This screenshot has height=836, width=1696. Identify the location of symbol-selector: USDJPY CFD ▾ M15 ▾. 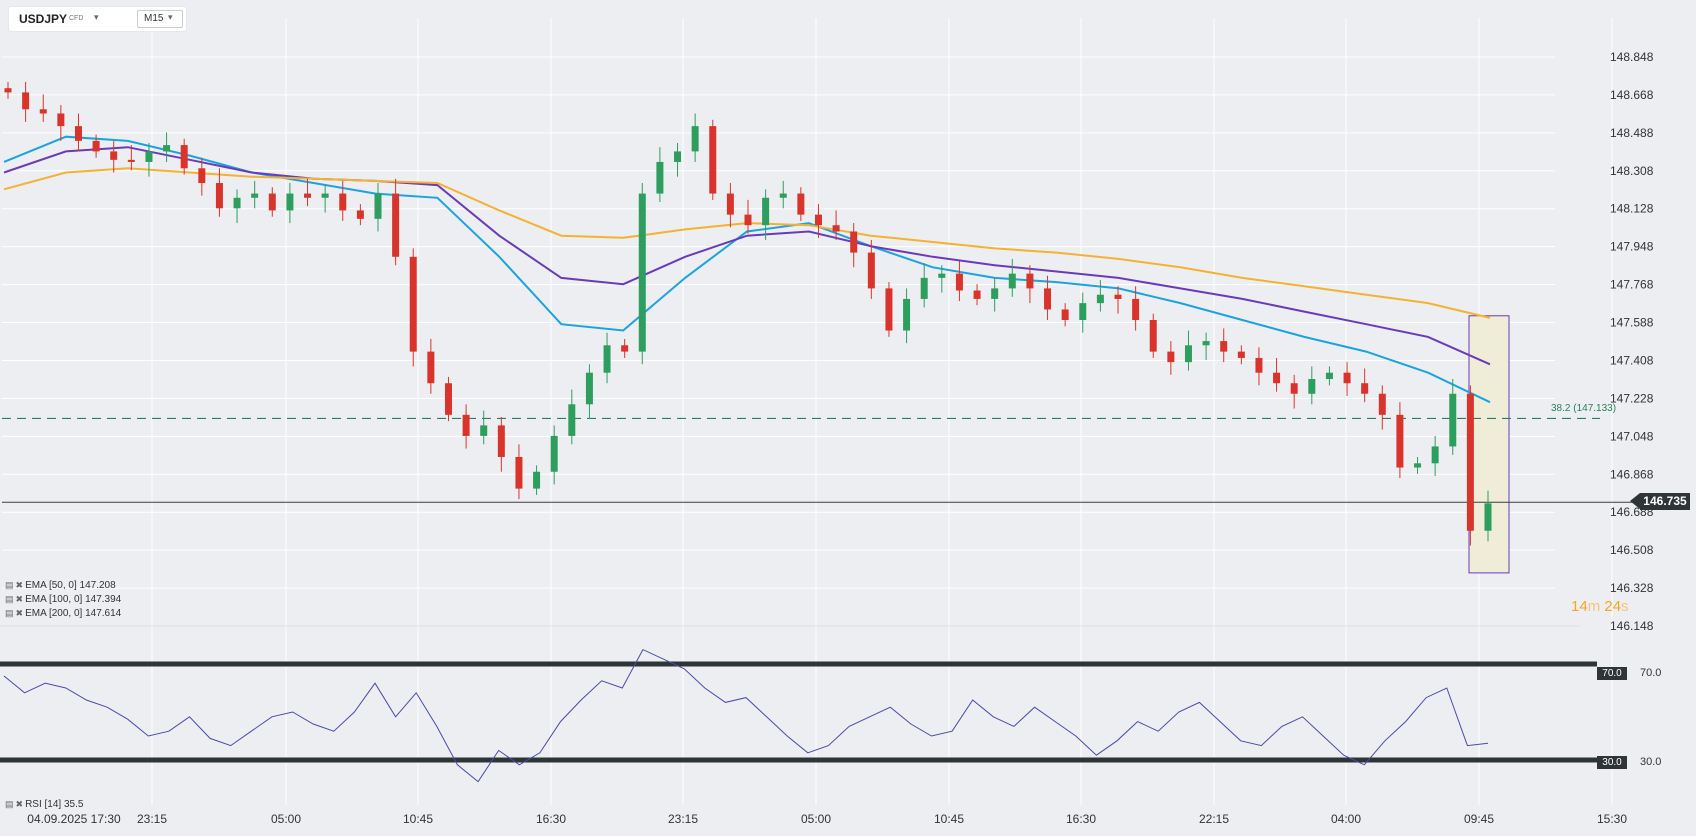
(97, 19).